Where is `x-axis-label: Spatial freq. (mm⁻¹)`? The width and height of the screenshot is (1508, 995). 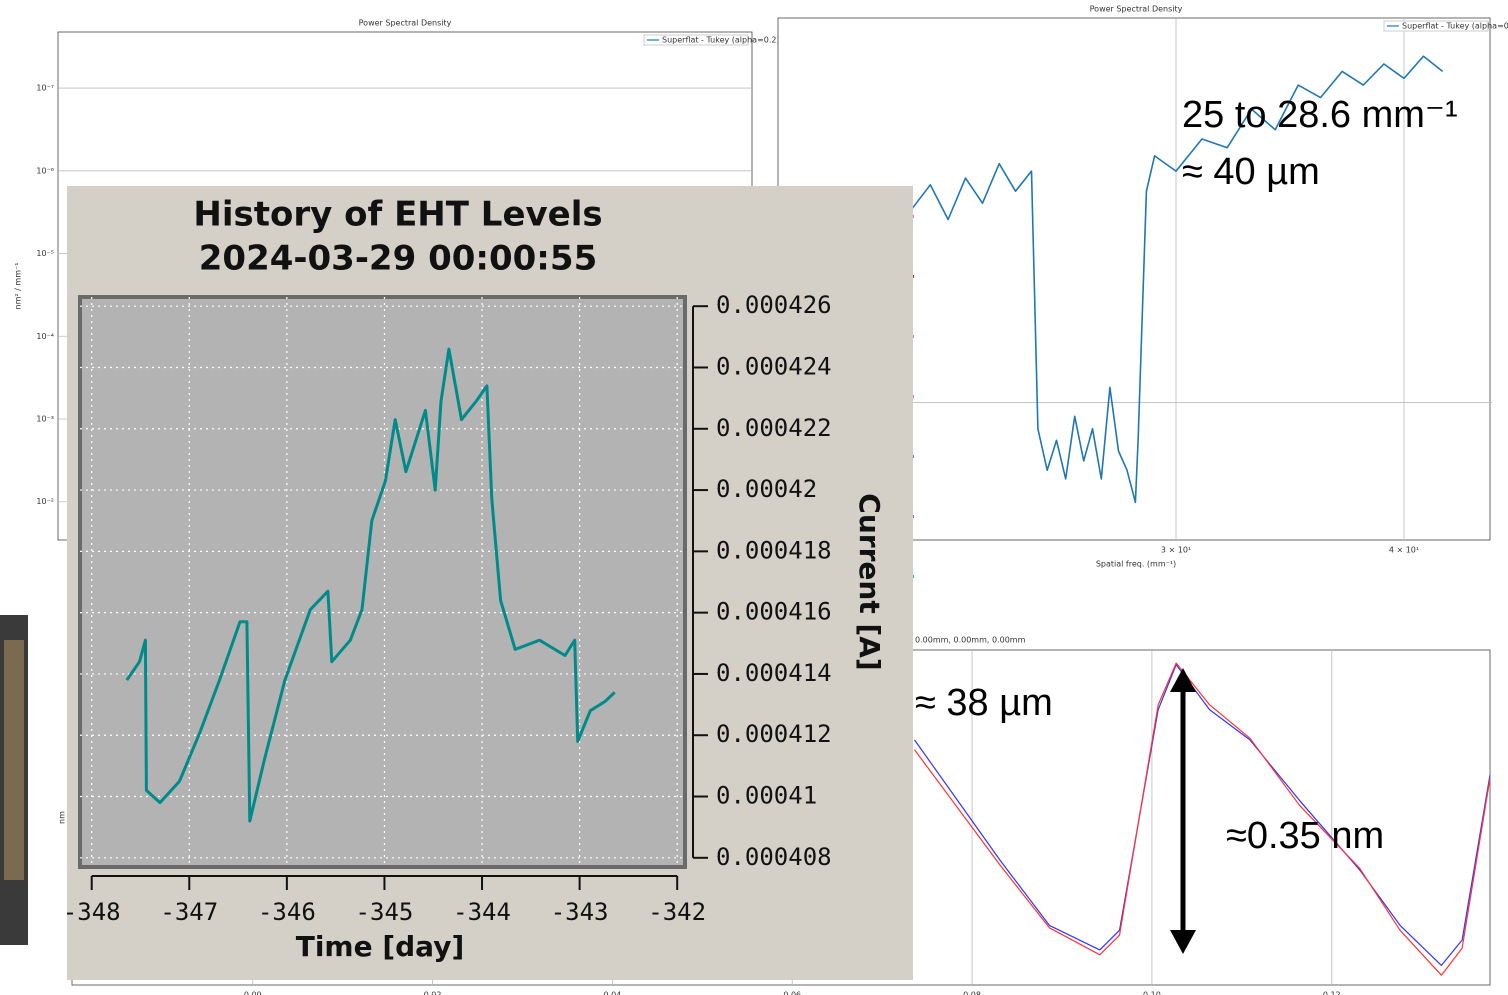
x-axis-label: Spatial freq. (mm⁻¹) is located at coordinates (1136, 564).